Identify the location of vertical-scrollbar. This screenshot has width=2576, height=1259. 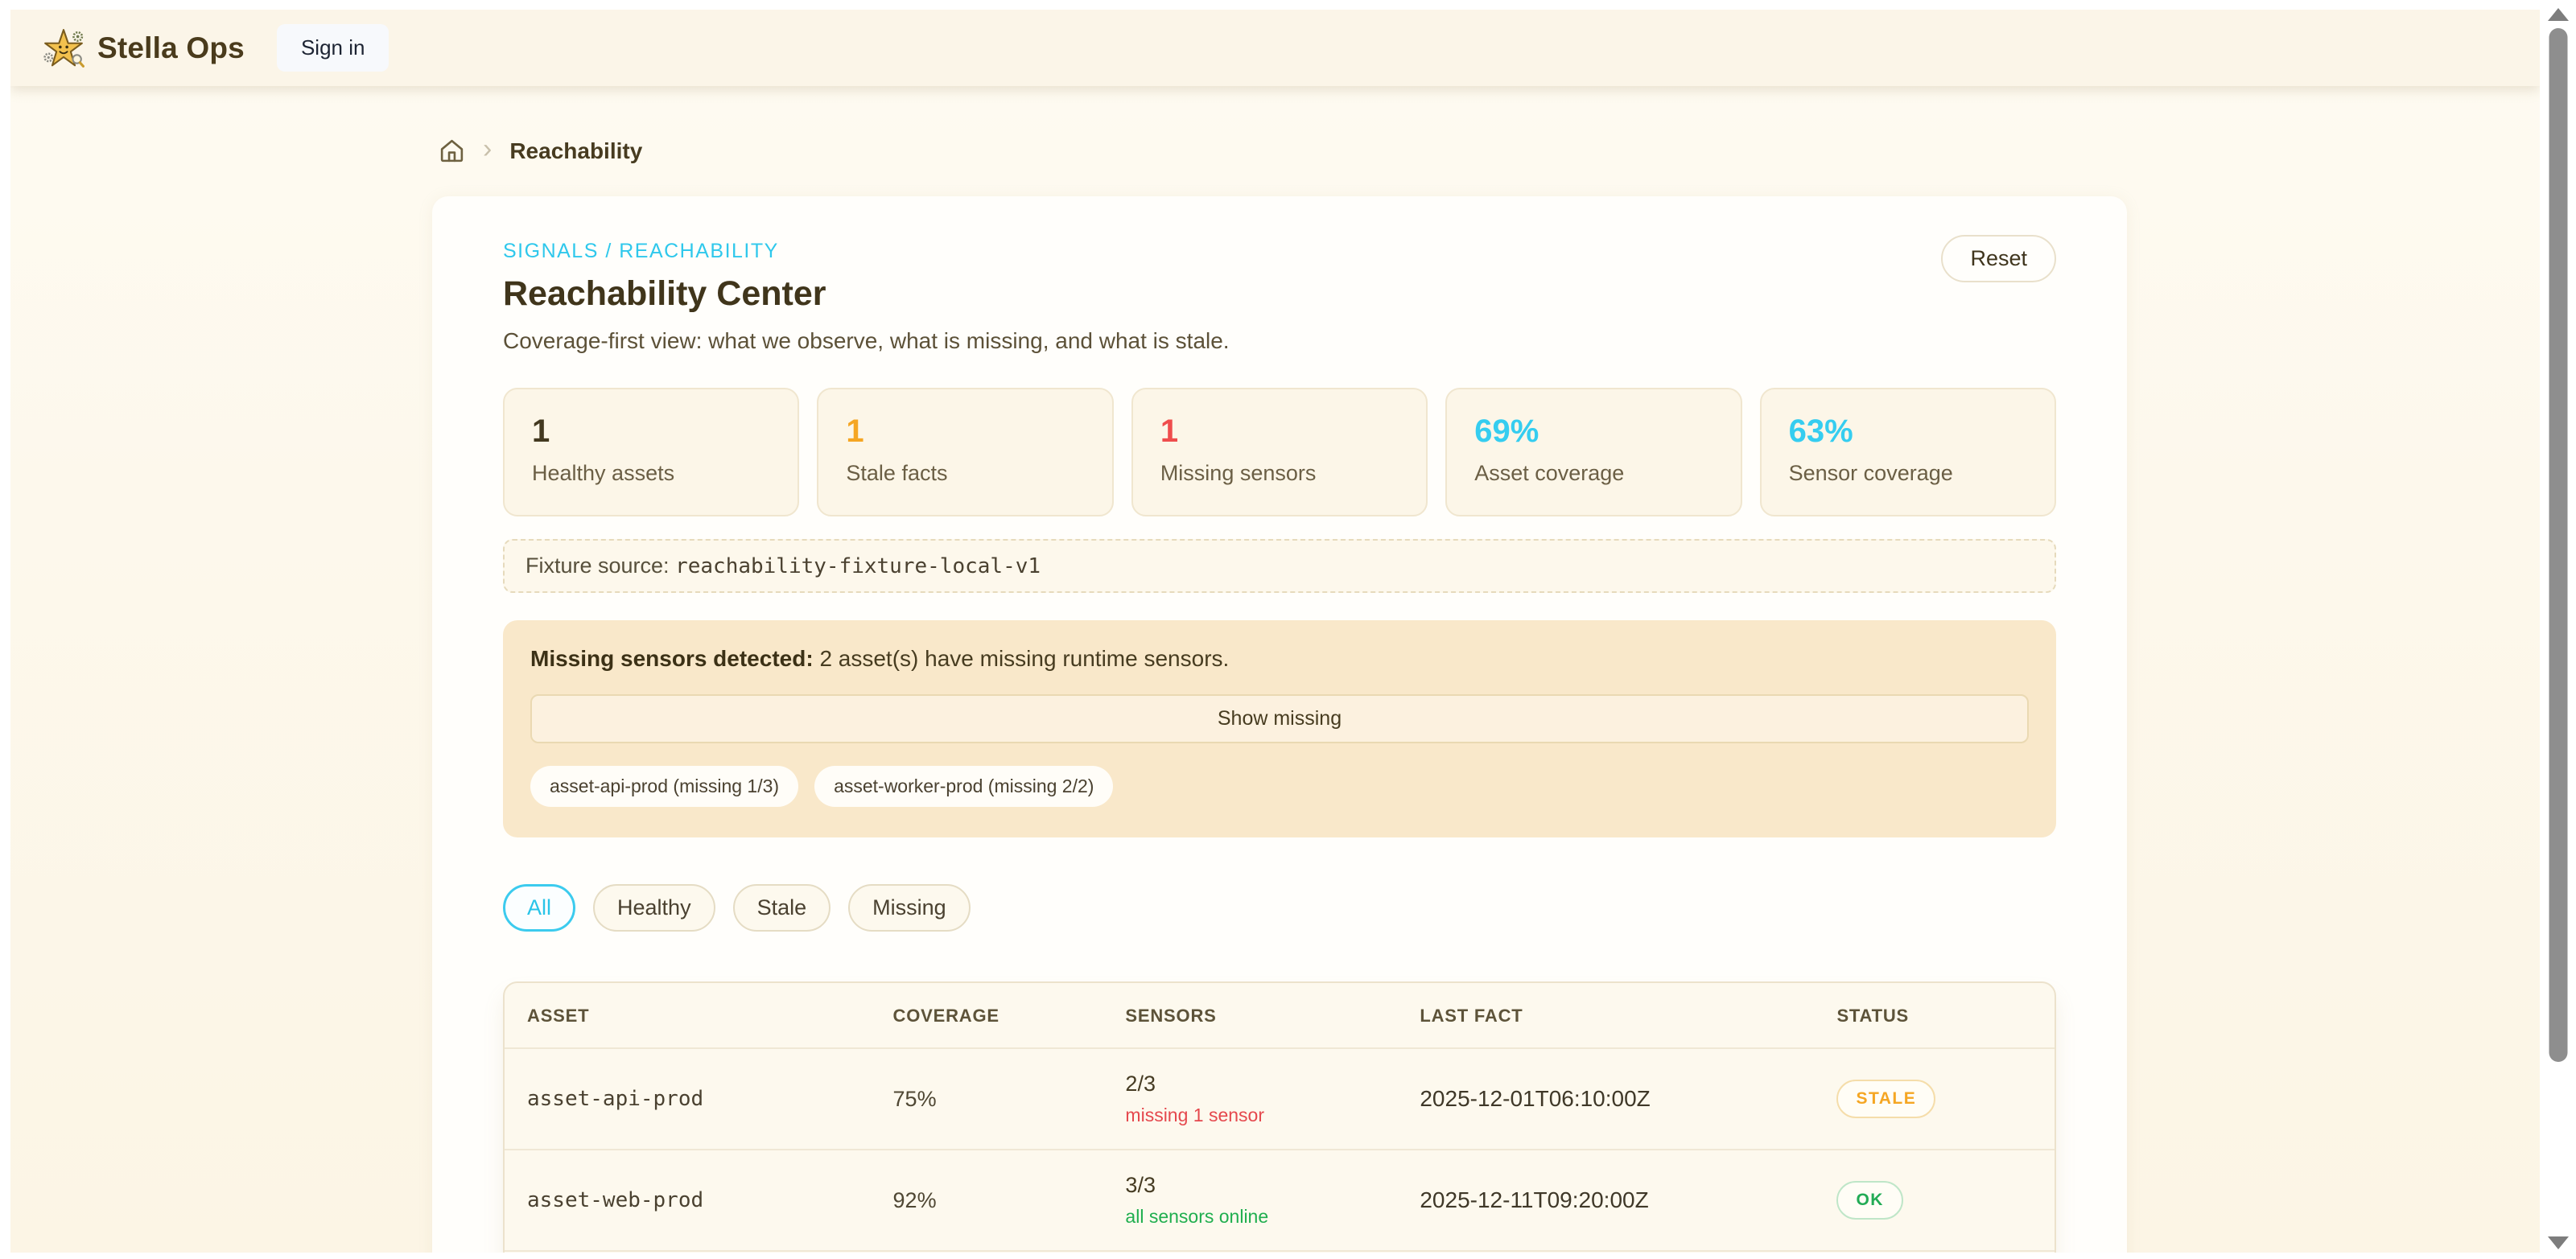
(2558, 629).